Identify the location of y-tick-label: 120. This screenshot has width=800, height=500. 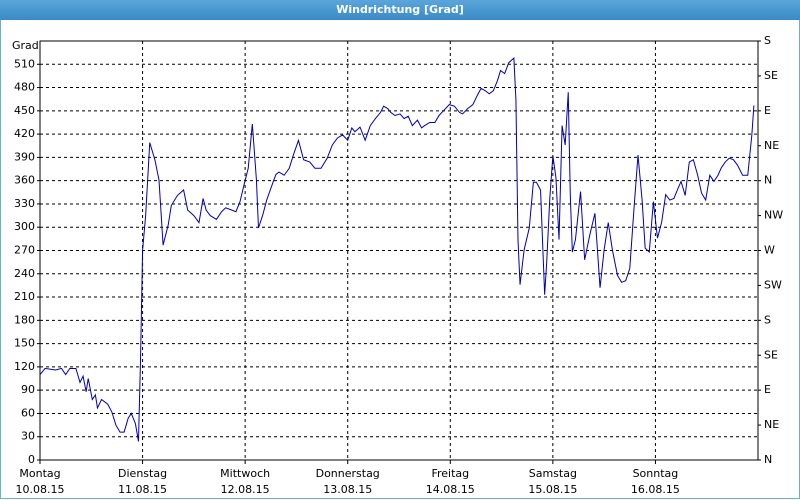
(24, 366).